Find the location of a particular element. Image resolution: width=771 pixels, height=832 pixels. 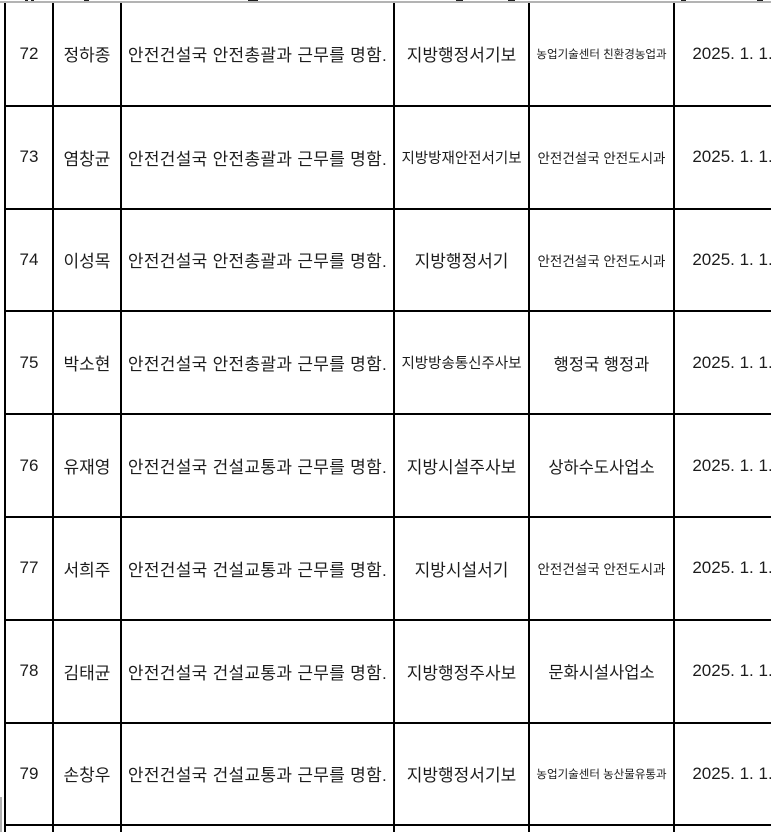

cell-no: 74 is located at coordinates (29, 260).